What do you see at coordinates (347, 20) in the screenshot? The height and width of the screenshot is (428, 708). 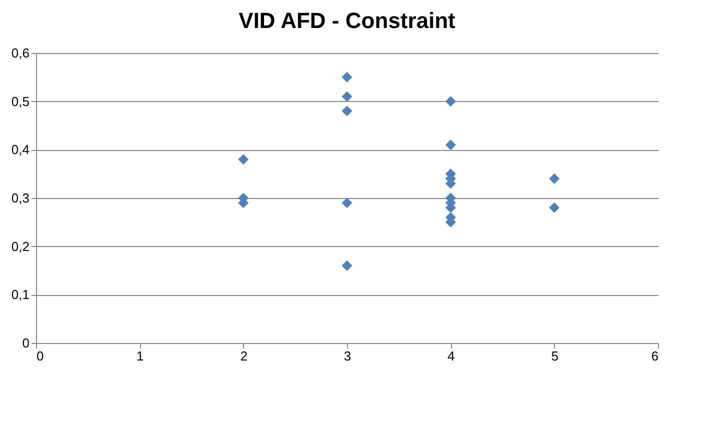 I see `chart-title: VID AFD - Constraint` at bounding box center [347, 20].